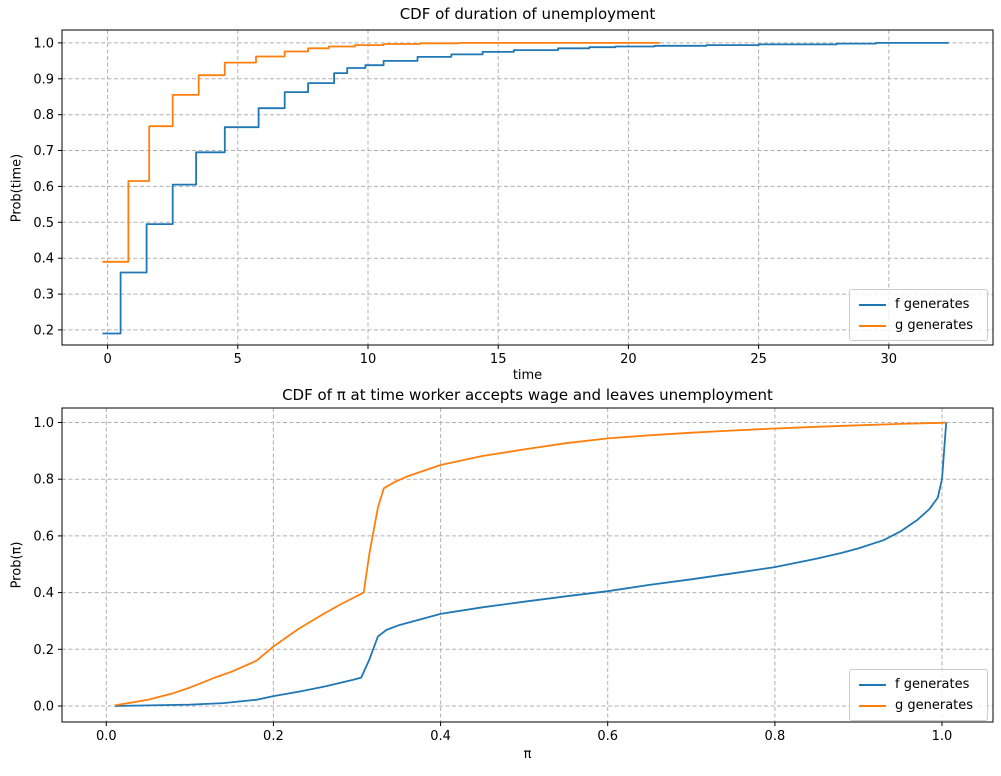  What do you see at coordinates (238, 359) in the screenshot?
I see `x-tick-label: 5` at bounding box center [238, 359].